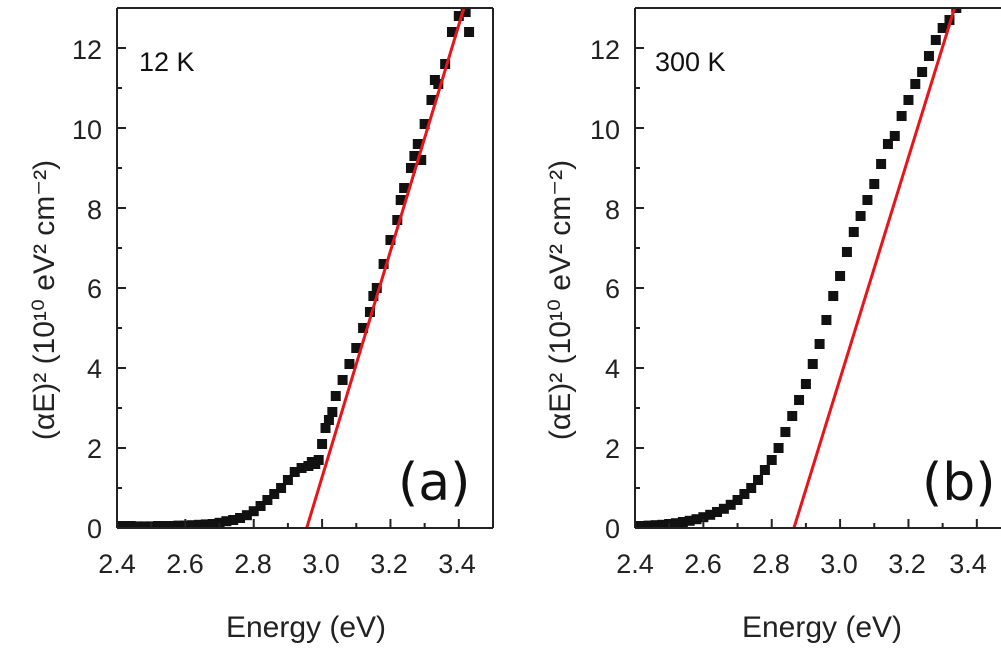  Describe the element at coordinates (968, 564) in the screenshot. I see `panel-b-xtick: 3.4` at that location.